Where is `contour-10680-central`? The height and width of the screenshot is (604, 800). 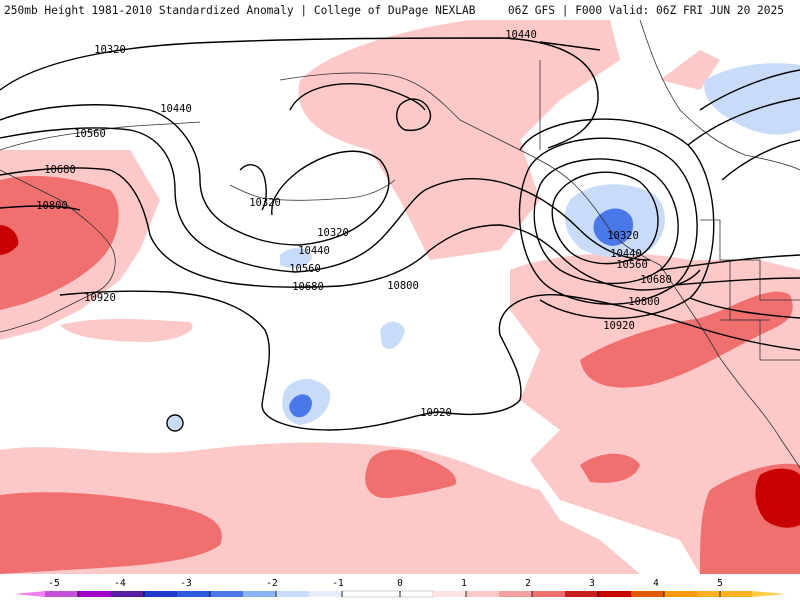
contour-10680-central is located at coordinates (520, 257).